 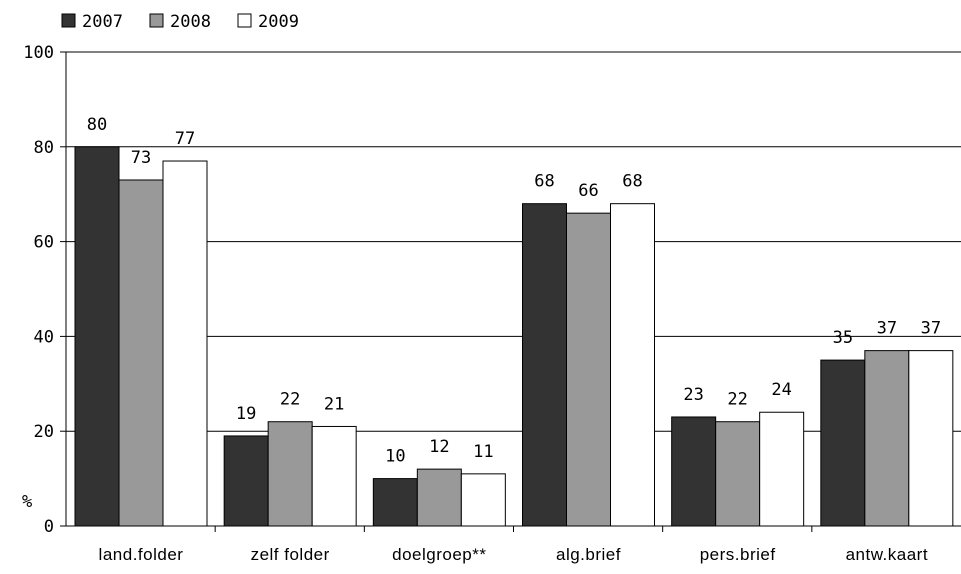 I want to click on data-label: 23, so click(x=693, y=395).